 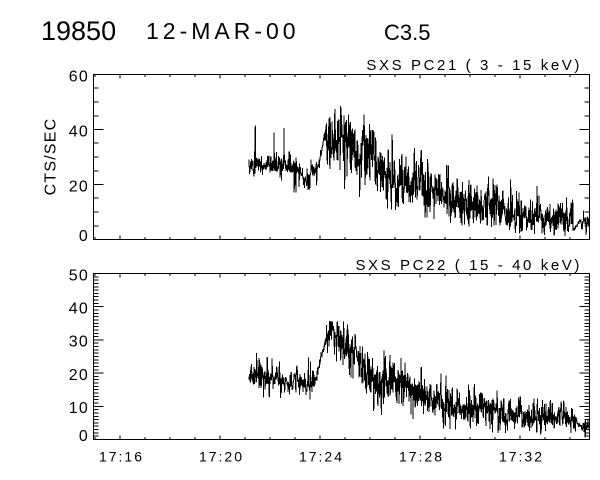 What do you see at coordinates (79, 76) in the screenshot?
I see `svg-text: 60` at bounding box center [79, 76].